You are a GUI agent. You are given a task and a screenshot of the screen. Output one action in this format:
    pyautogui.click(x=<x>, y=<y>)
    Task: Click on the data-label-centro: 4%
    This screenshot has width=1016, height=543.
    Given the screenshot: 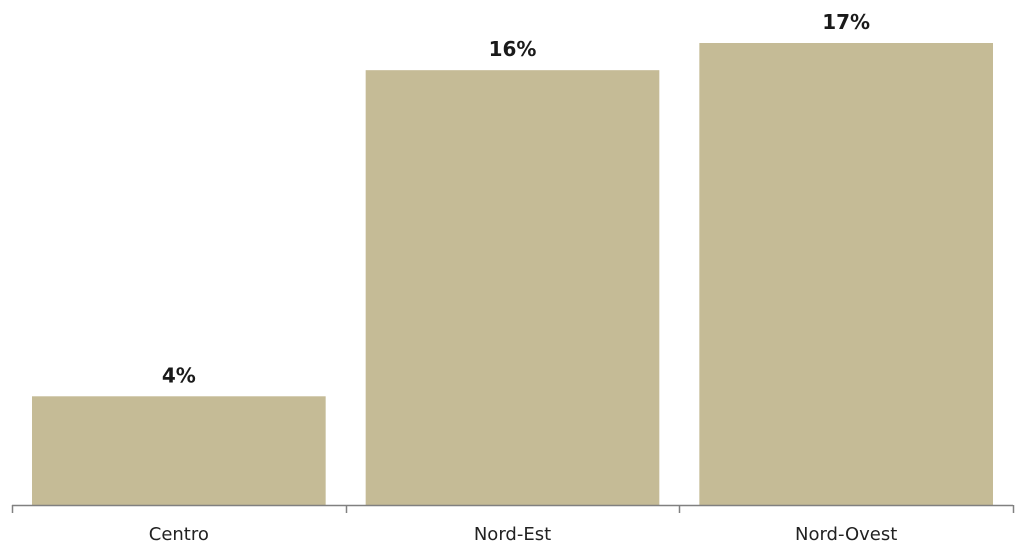 What is the action you would take?
    pyautogui.click(x=179, y=375)
    